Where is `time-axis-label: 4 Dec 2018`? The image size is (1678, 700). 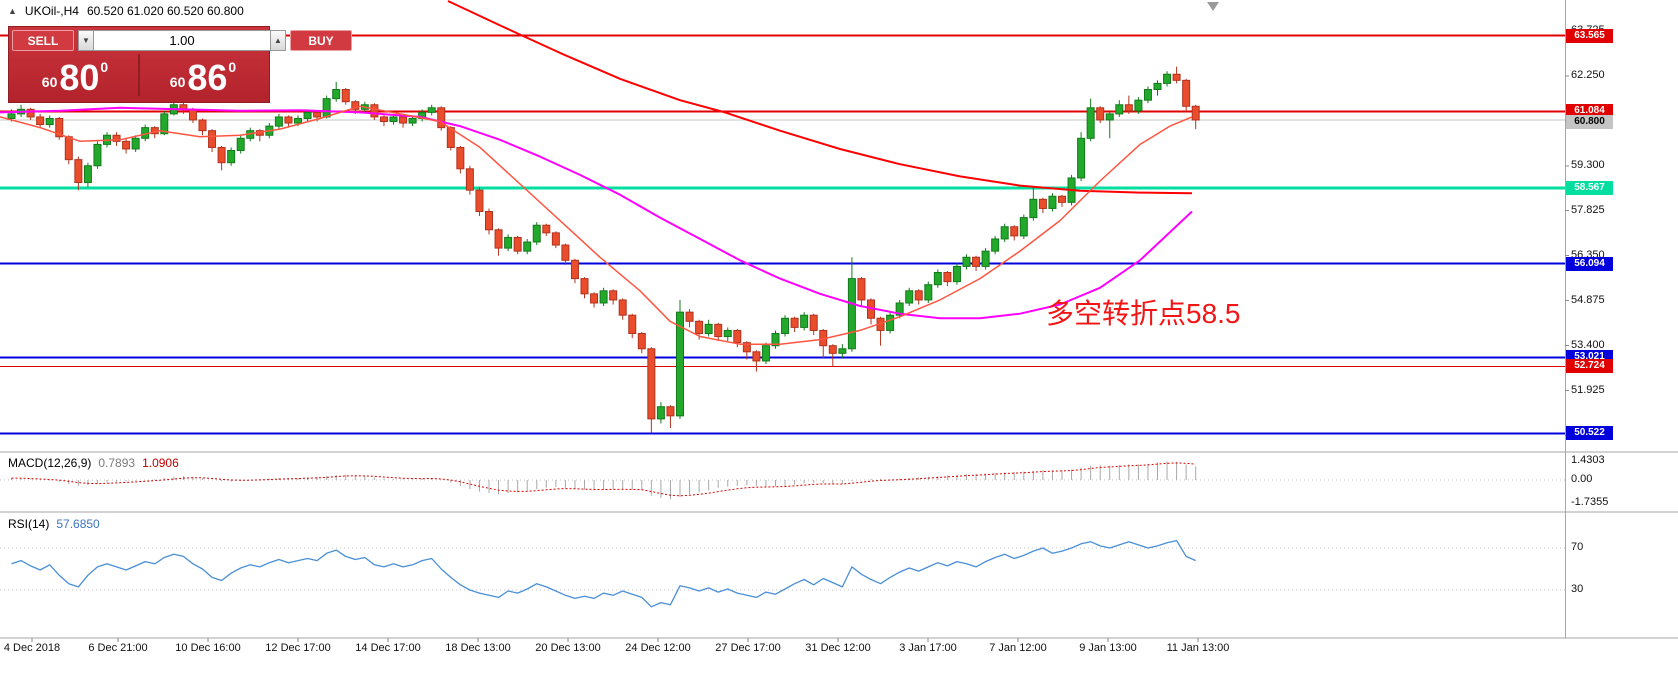 time-axis-label: 4 Dec 2018 is located at coordinates (32, 648).